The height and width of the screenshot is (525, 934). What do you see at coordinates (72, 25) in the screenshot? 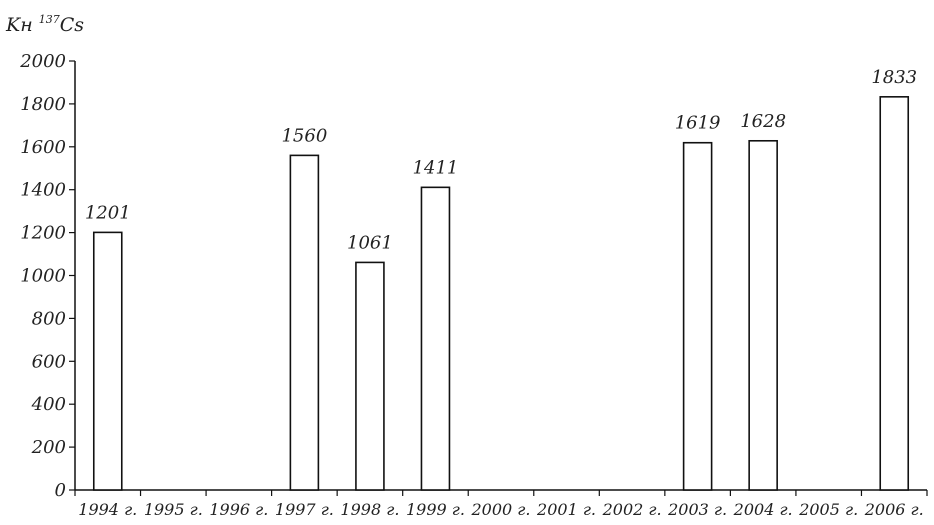
I see `y-axis-label-tail: Cs` at bounding box center [72, 25].